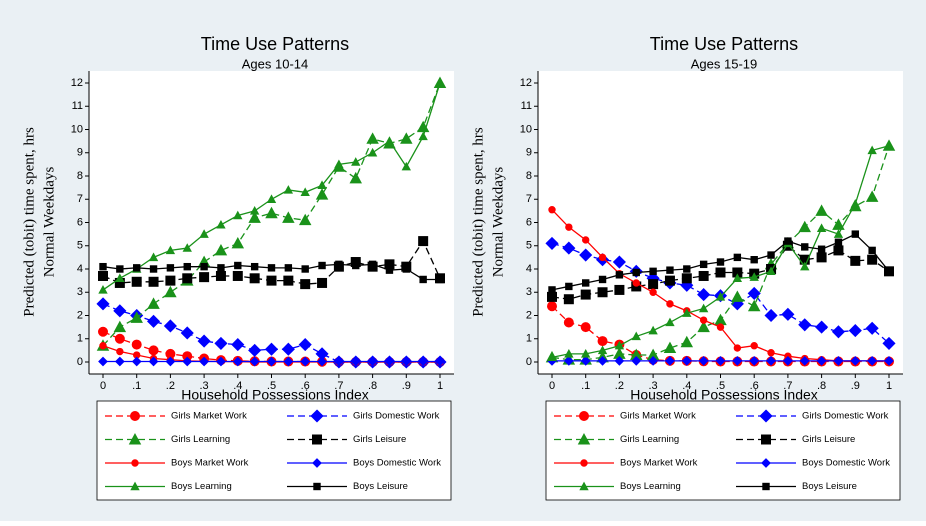 The height and width of the screenshot is (526, 926). Describe the element at coordinates (80, 292) in the screenshot. I see `y-tick-label: 3` at that location.